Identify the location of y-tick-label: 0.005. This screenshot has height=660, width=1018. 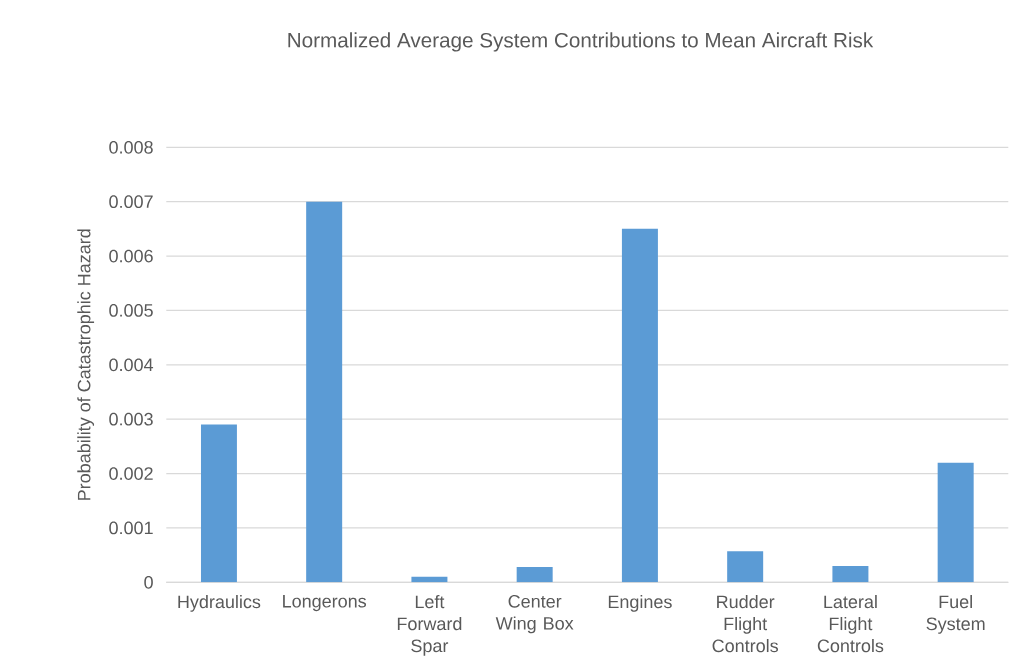
(131, 310).